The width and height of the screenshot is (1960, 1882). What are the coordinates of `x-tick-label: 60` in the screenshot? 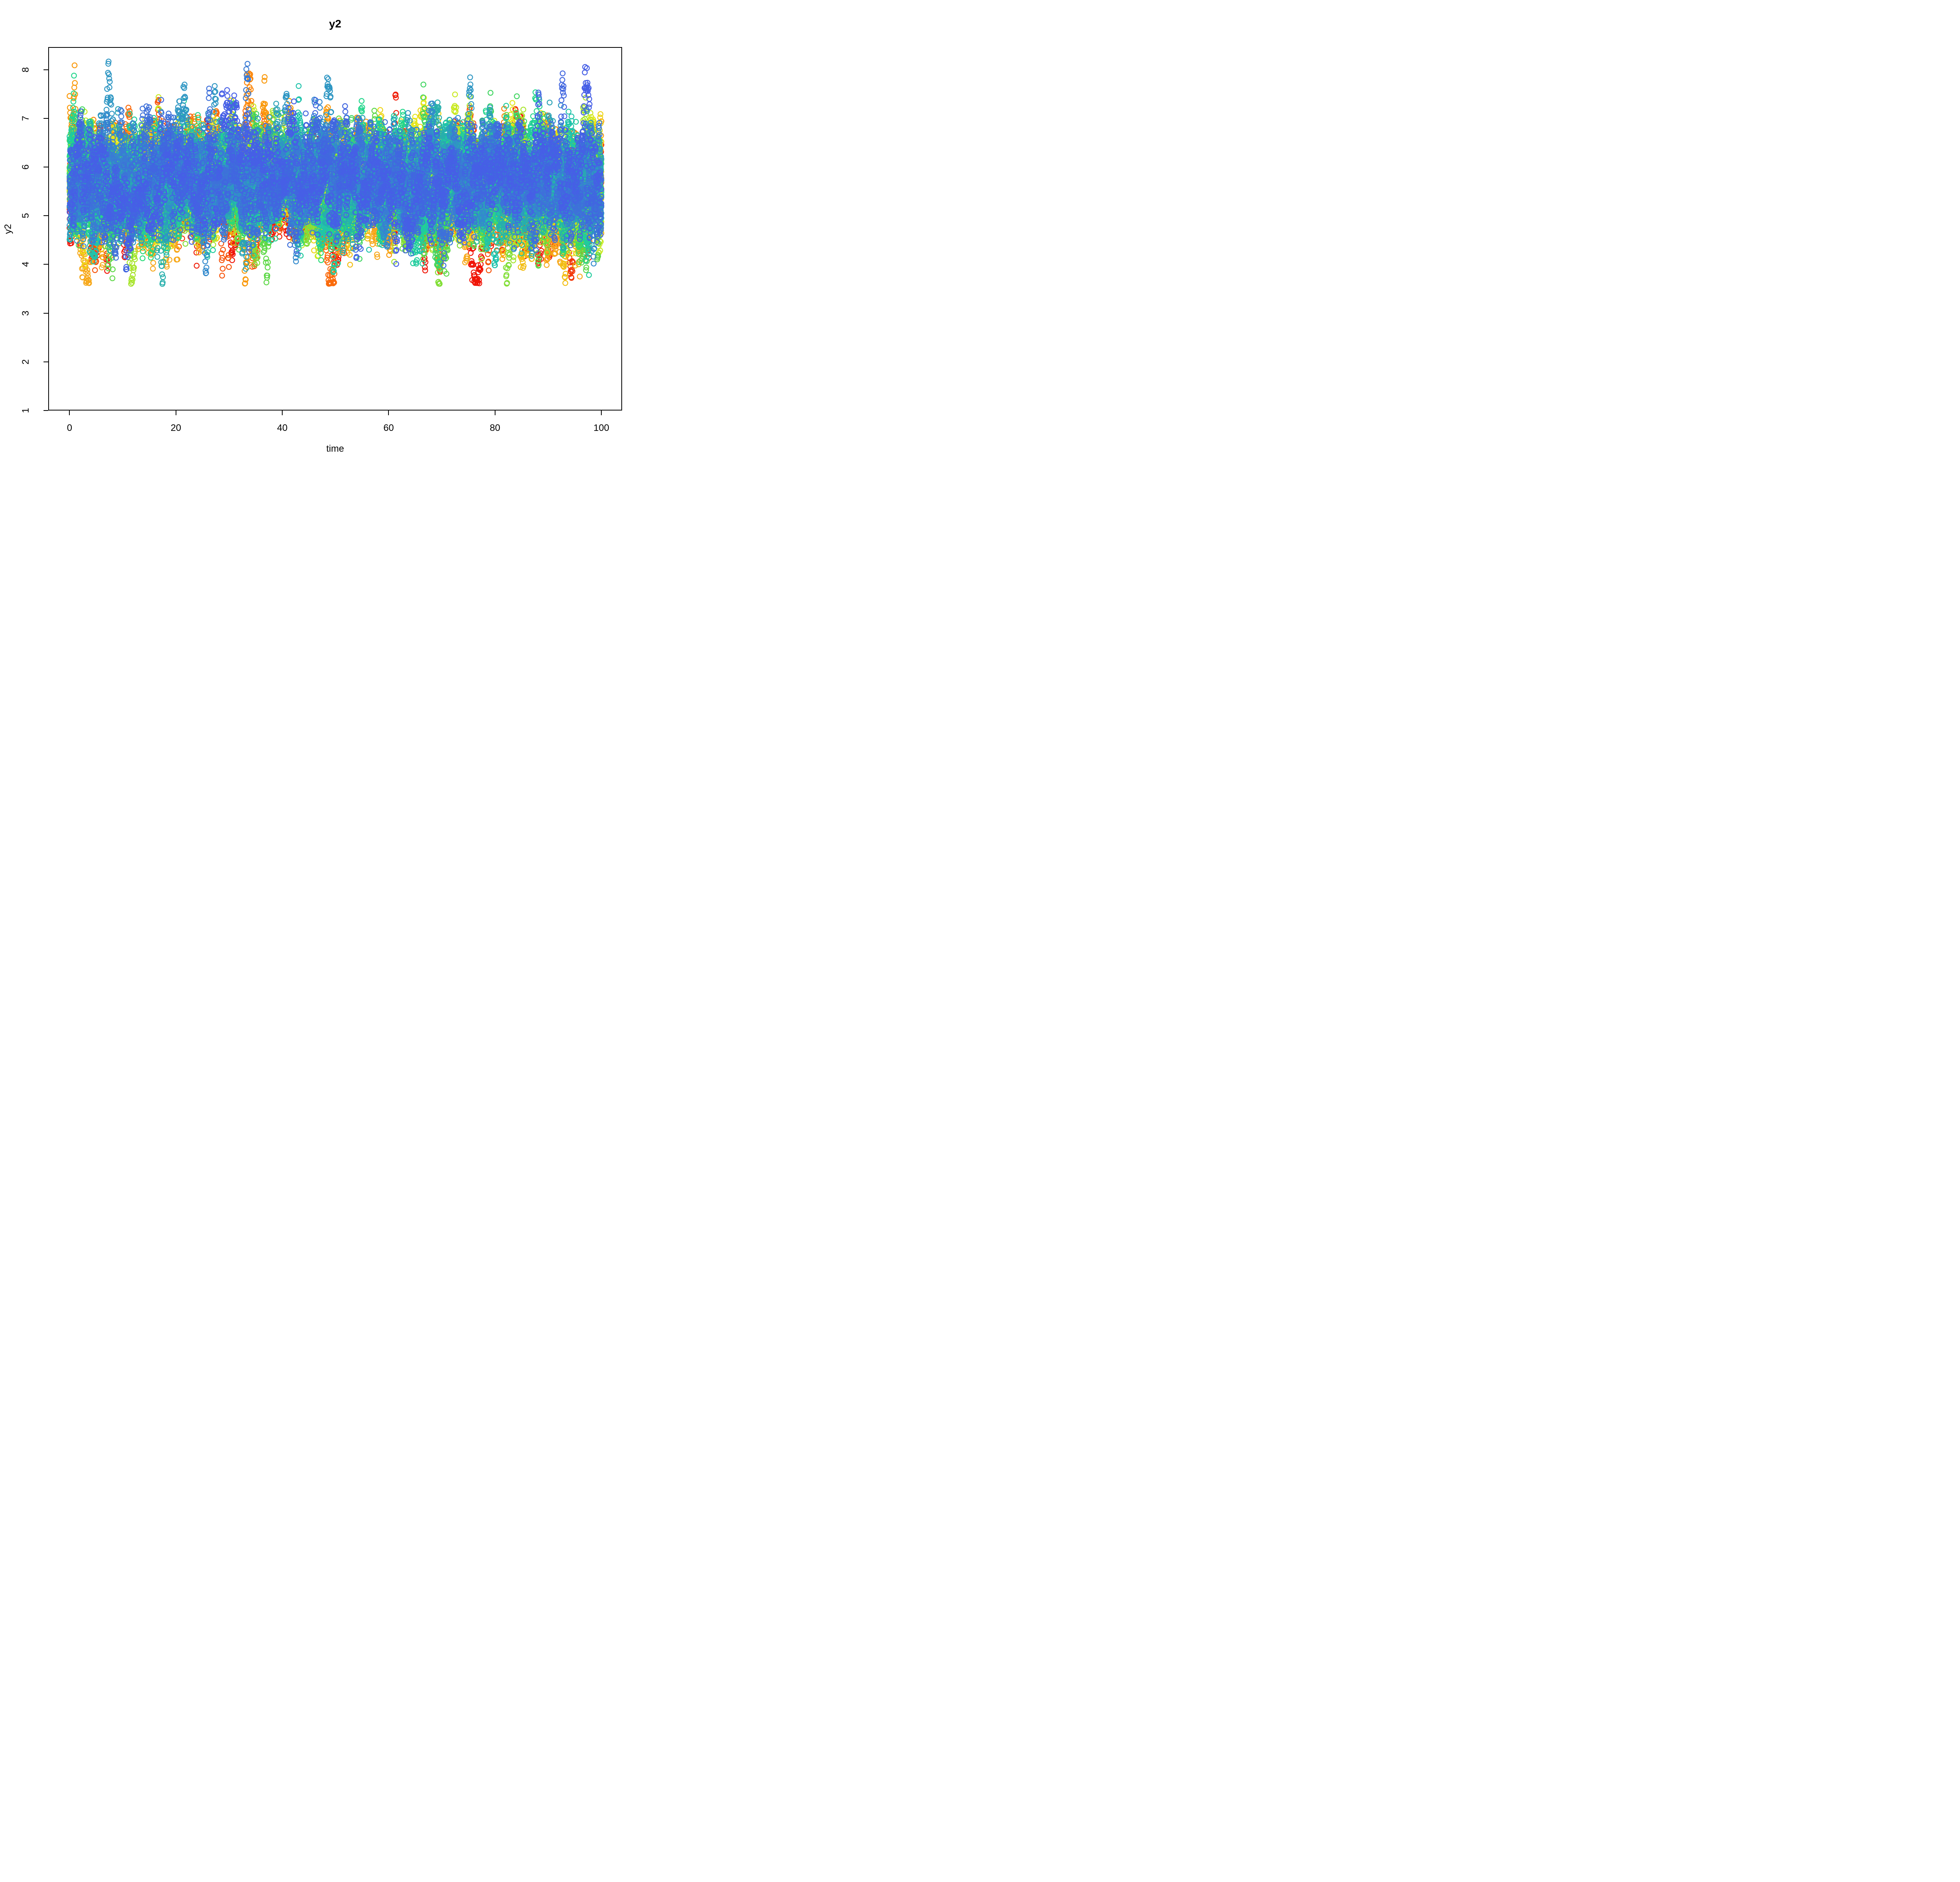 It's located at (388, 428).